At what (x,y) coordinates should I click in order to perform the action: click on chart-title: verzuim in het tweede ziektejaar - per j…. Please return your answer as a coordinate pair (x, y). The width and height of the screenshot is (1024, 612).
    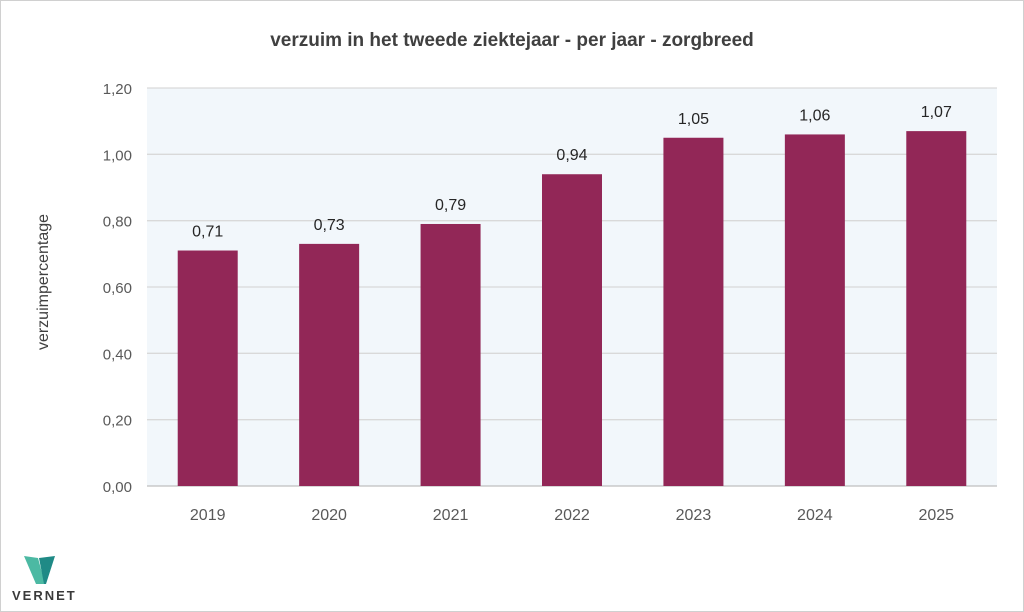
    Looking at the image, I should click on (512, 40).